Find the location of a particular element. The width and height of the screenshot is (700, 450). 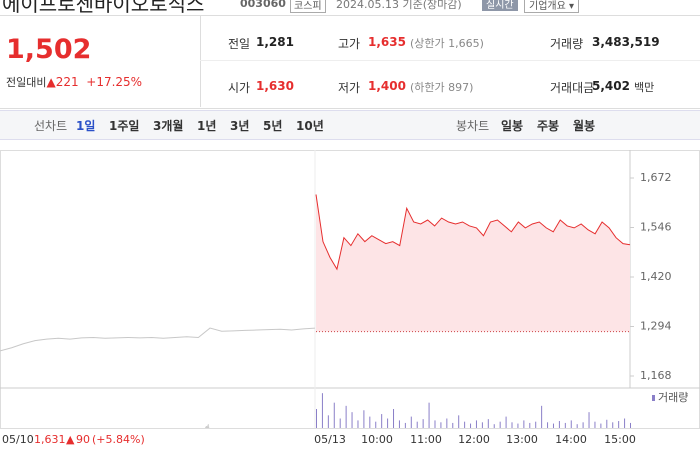

field-value: 1,630 is located at coordinates (275, 86).